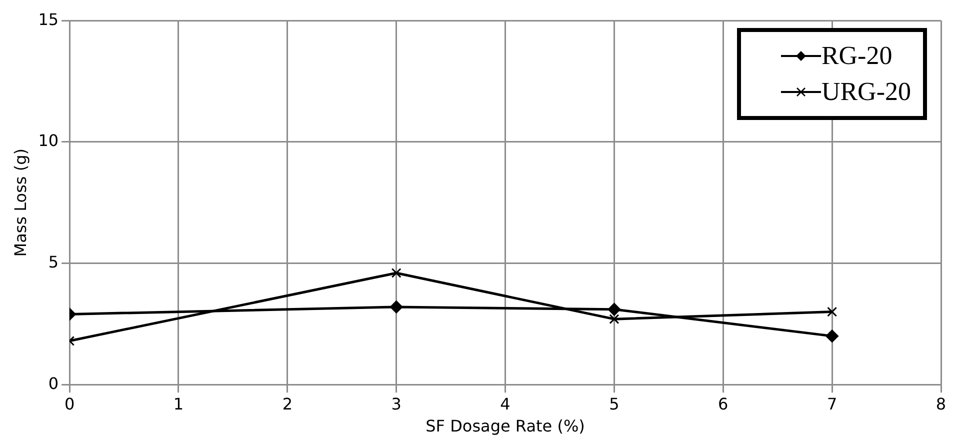  What do you see at coordinates (505, 426) in the screenshot?
I see `x-axis-title: SF Dosage Rate (%)` at bounding box center [505, 426].